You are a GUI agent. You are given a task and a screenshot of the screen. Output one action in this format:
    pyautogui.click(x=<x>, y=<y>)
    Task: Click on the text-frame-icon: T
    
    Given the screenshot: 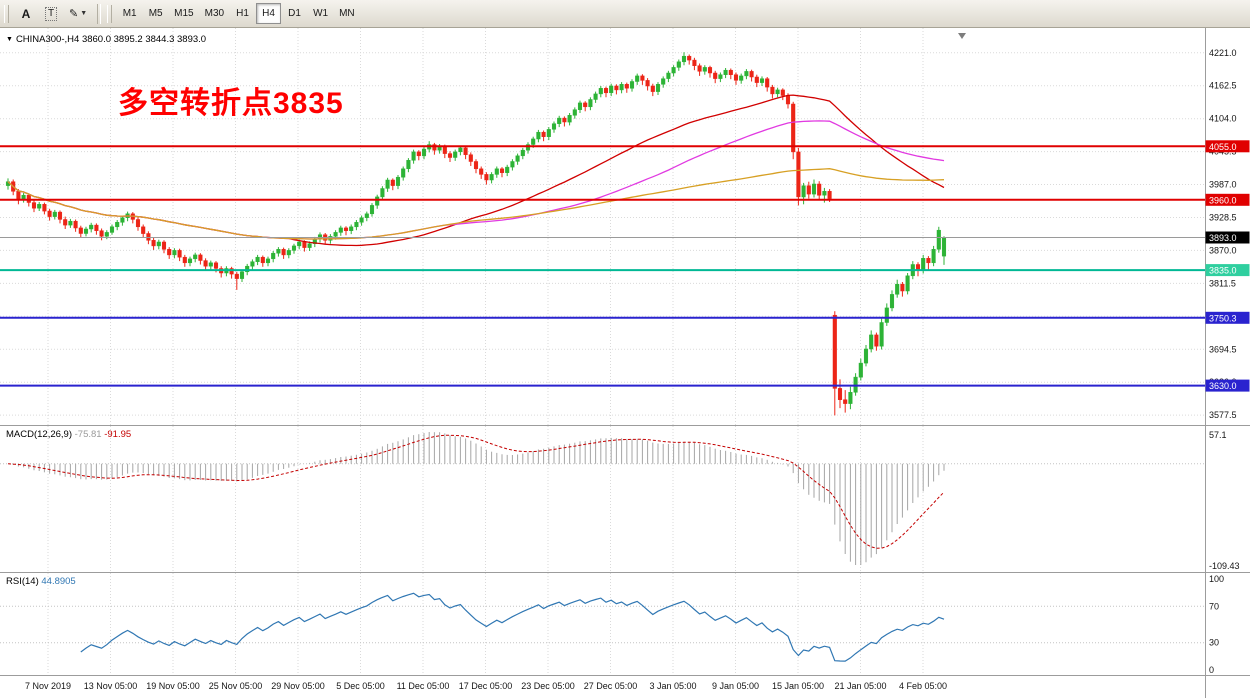 What is the action you would take?
    pyautogui.click(x=51, y=13)
    